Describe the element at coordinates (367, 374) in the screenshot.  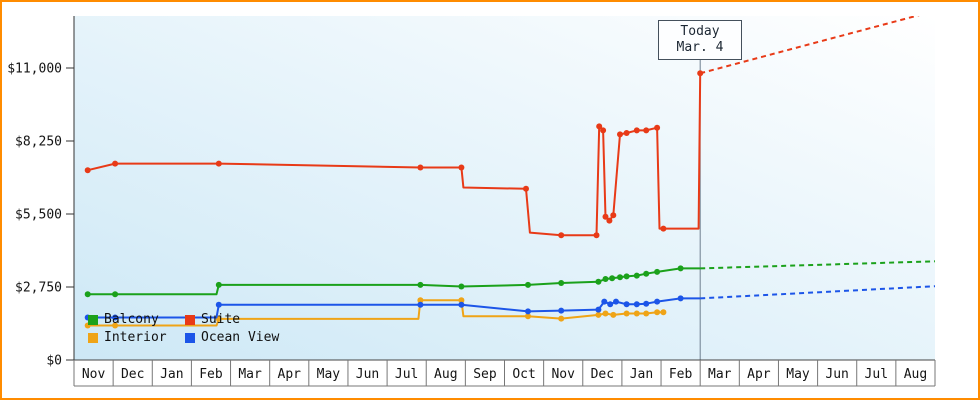
I see `x-axis-month-label: Jun` at that location.